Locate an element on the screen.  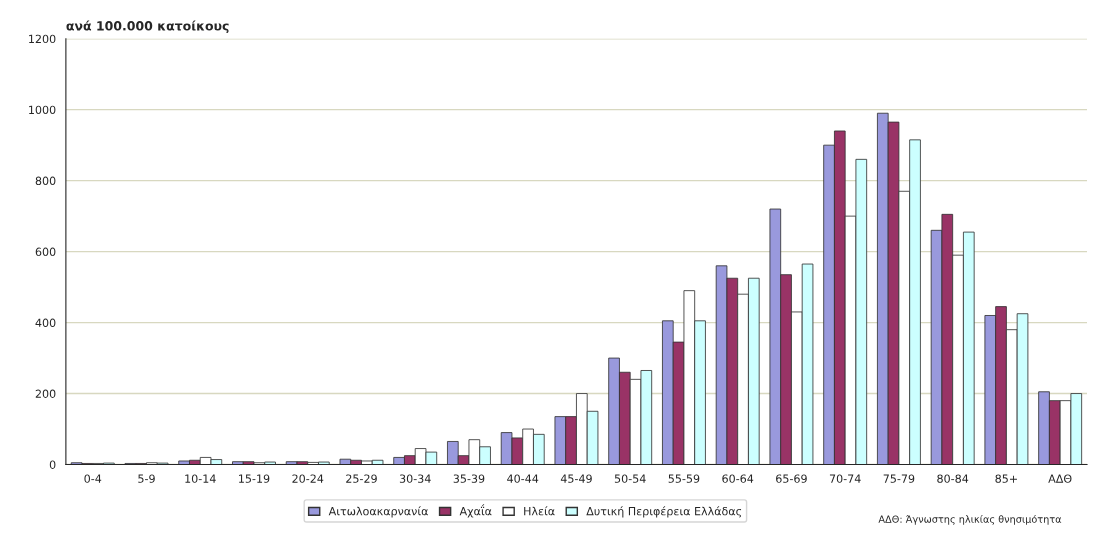
y-tick-label: 800 is located at coordinates (45, 181).